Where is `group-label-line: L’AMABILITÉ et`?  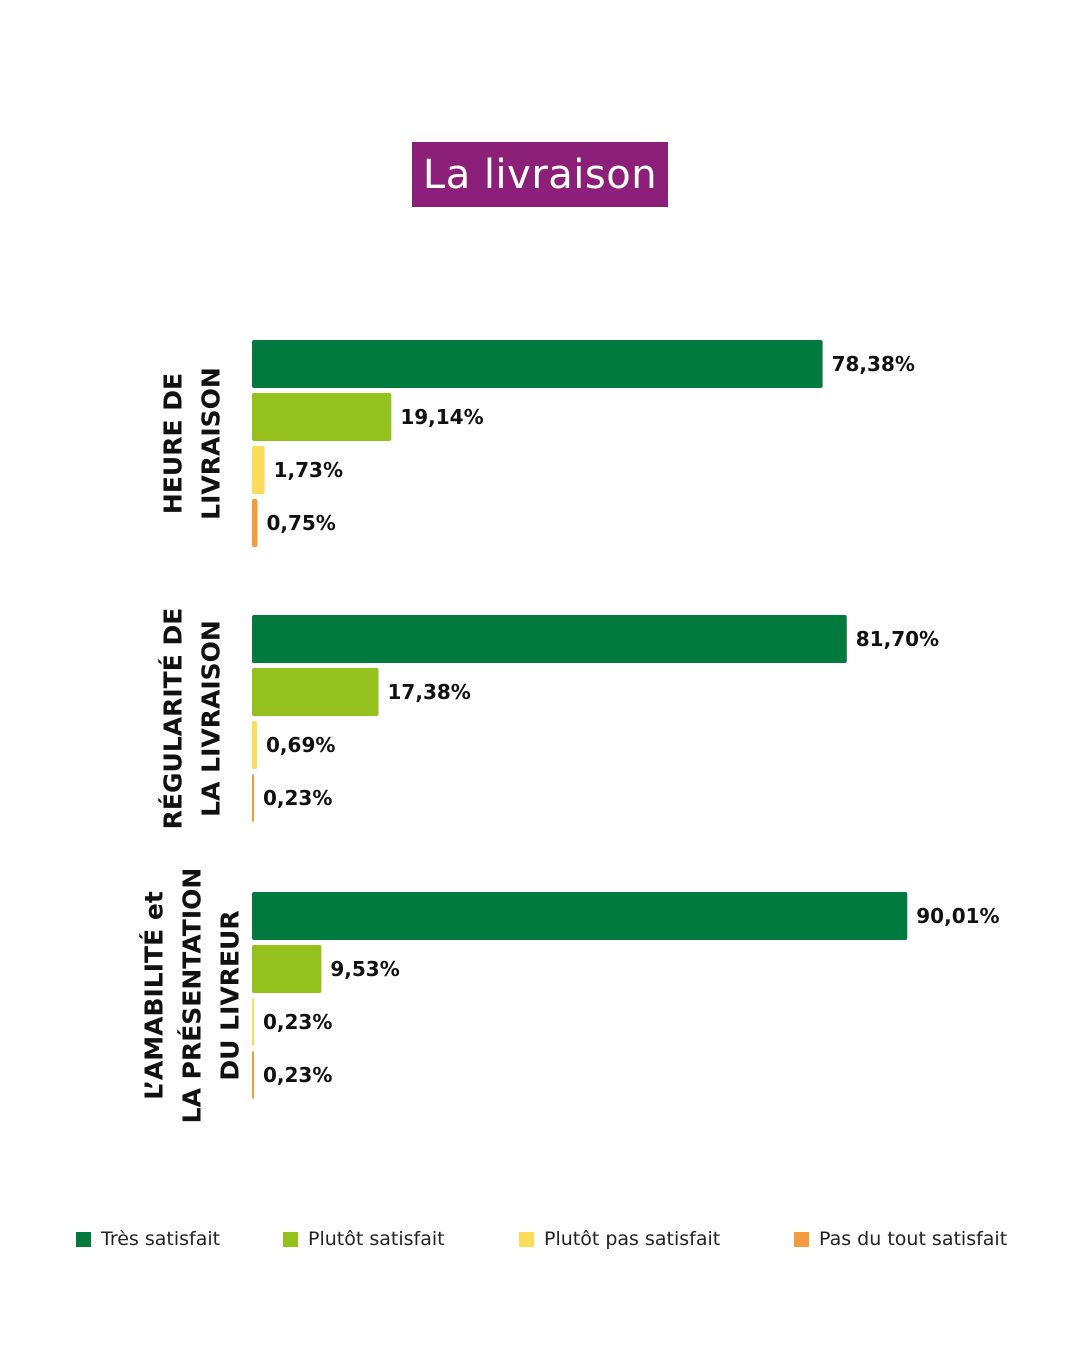 group-label-line: L’AMABILITÉ et is located at coordinates (154, 995).